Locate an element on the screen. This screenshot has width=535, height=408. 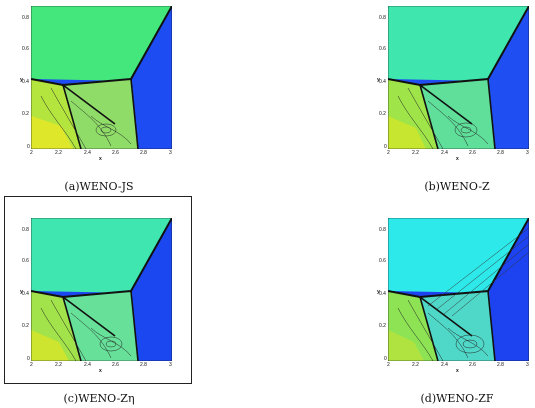
contour-plot-c is located at coordinates (101, 289).